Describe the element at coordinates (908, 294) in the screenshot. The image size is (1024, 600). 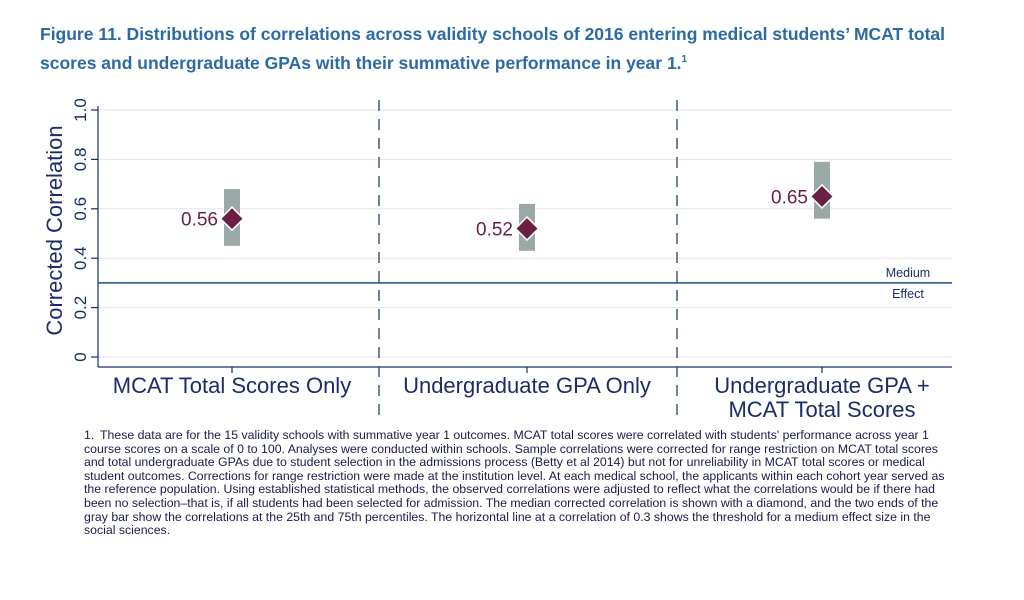
I see `reference-line-label-bottom: Effect` at that location.